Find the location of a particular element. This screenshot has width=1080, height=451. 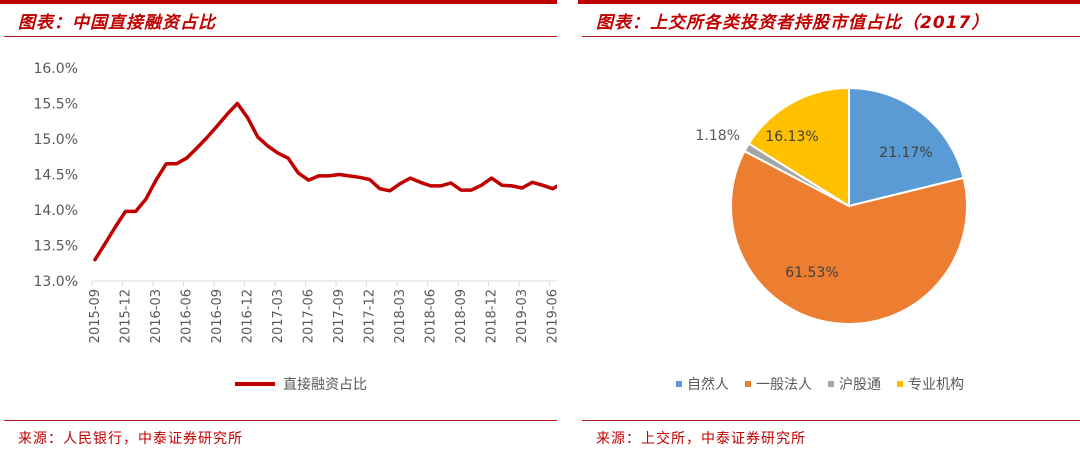

pie-legend: 自然人 一般法人 沪股通 专业机构 is located at coordinates (820, 384).